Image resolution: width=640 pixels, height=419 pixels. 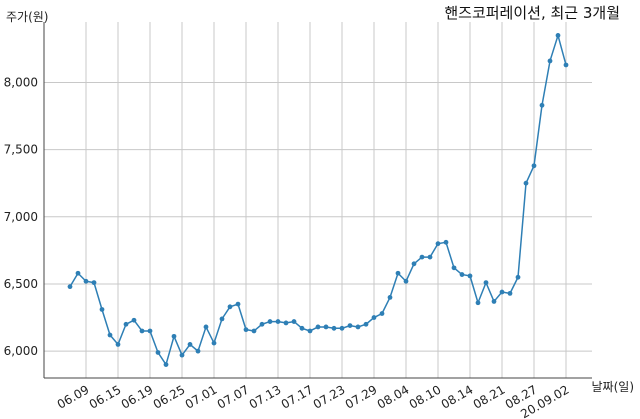 I want to click on y-tick-label: 8,000, so click(x=21, y=82).